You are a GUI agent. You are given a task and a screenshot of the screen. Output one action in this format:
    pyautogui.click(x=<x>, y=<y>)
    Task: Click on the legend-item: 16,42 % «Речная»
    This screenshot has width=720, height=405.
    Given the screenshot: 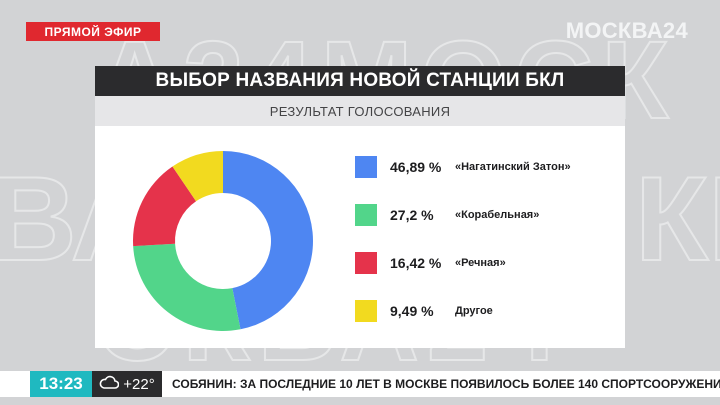 What is the action you would take?
    pyautogui.click(x=485, y=263)
    